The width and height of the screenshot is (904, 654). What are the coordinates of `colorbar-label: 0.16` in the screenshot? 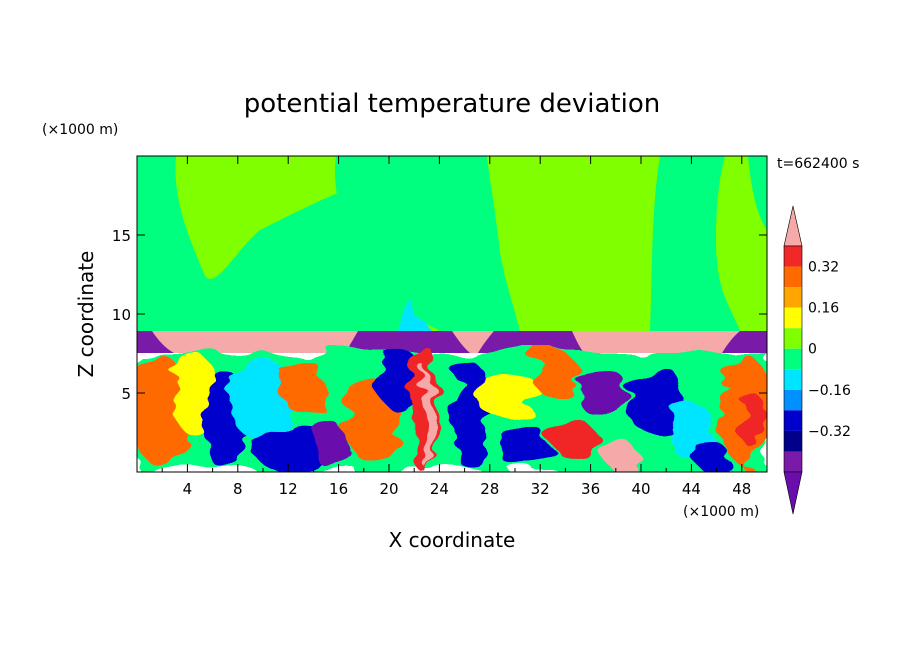 It's located at (823, 309).